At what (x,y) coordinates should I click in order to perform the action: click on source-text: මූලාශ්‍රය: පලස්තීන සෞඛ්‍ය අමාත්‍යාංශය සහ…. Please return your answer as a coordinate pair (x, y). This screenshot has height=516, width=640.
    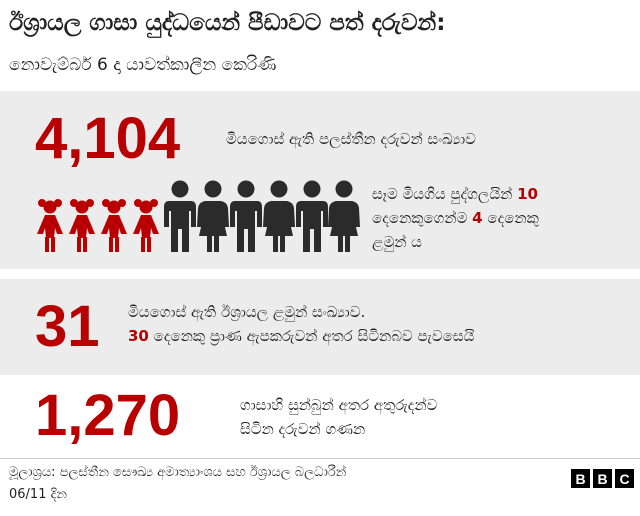
    Looking at the image, I should click on (178, 472).